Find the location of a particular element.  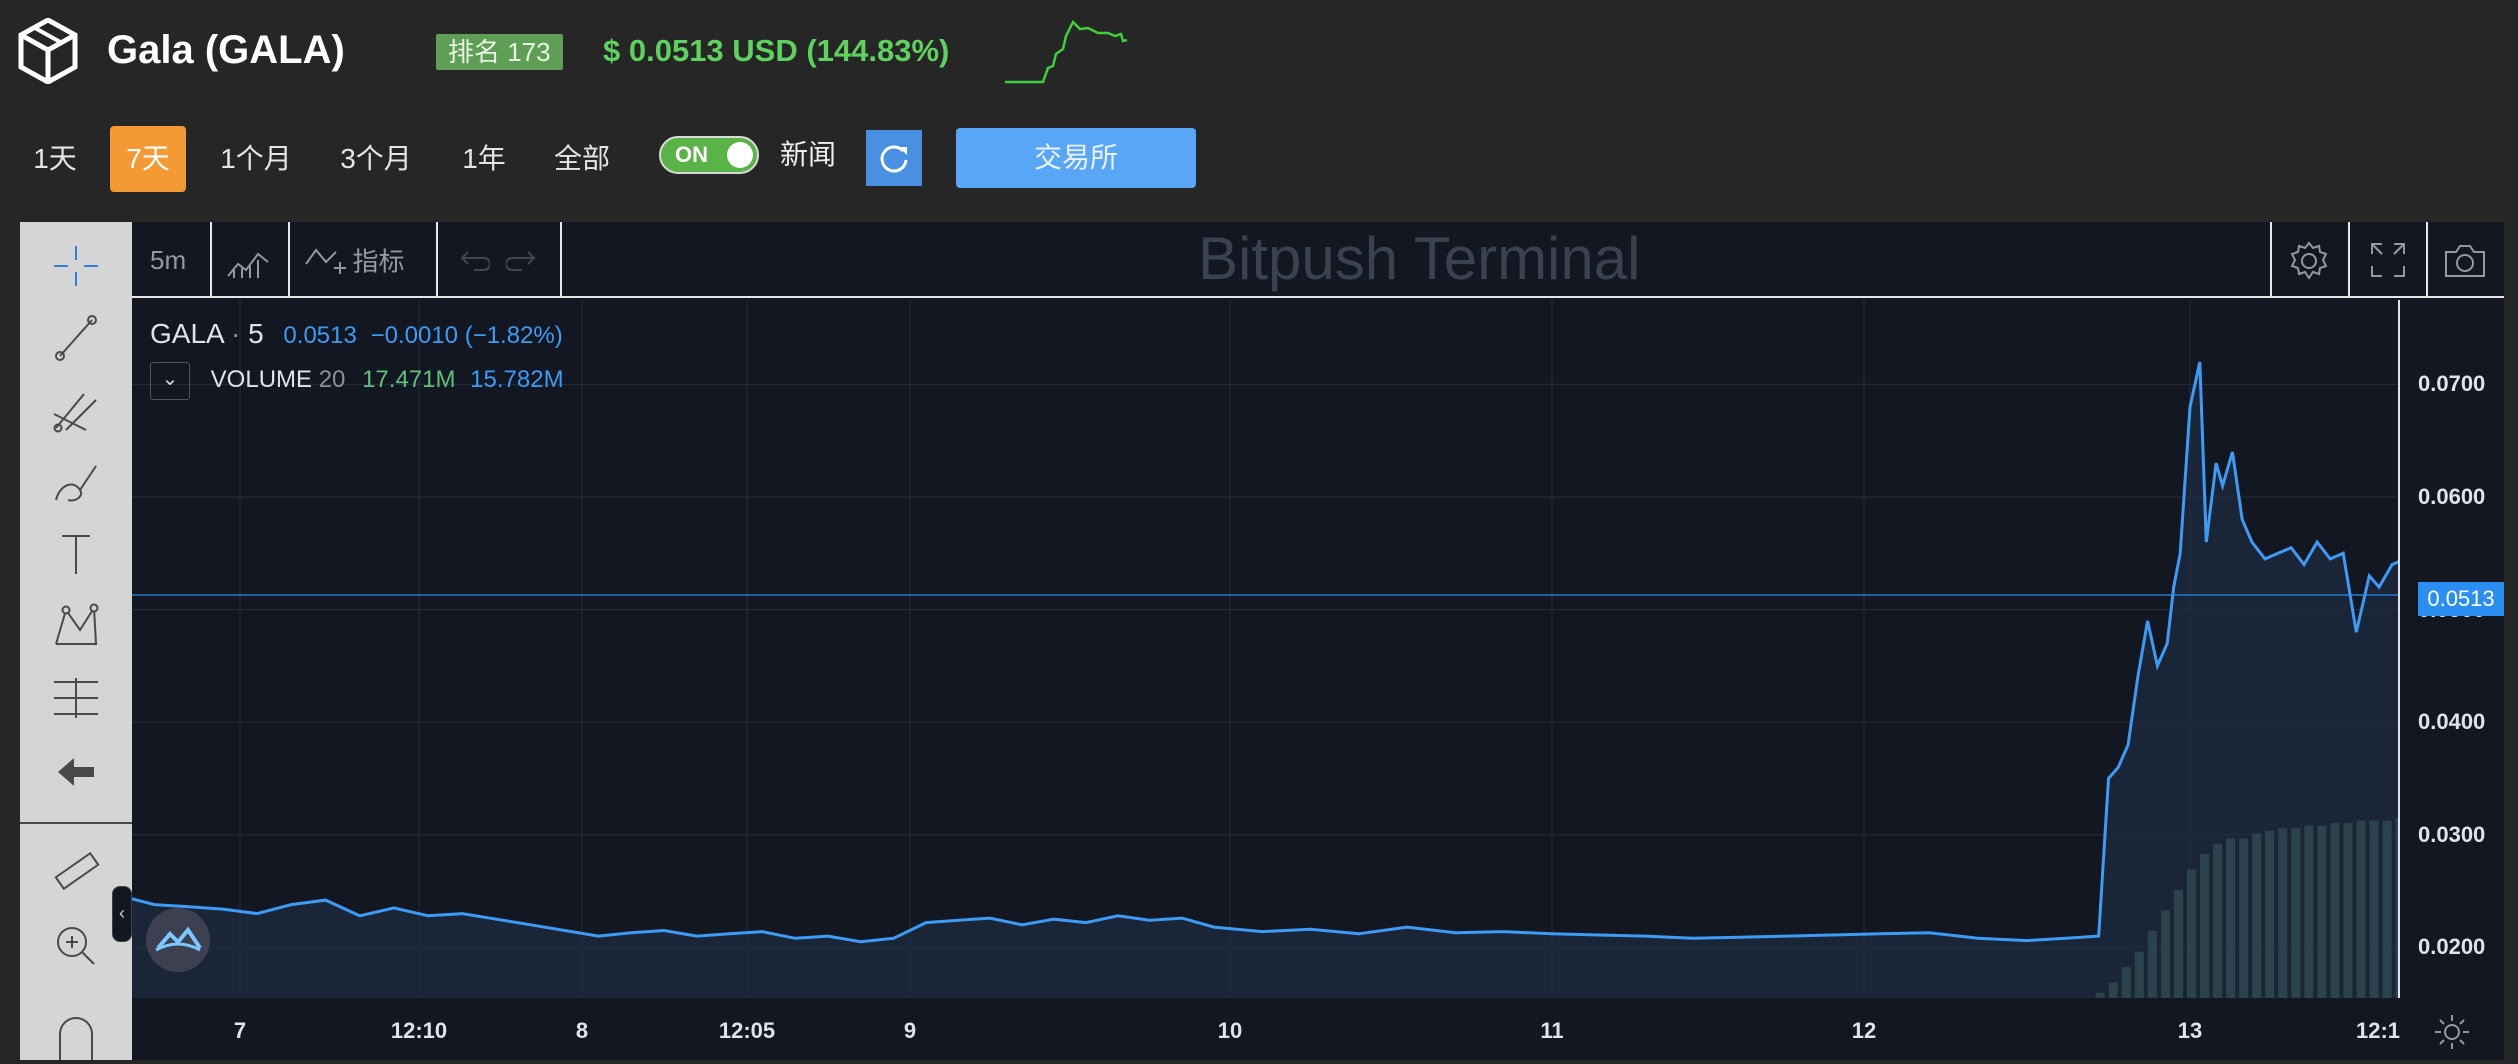

legend-change: −0.0010 (−1.82%) is located at coordinates (466, 335).